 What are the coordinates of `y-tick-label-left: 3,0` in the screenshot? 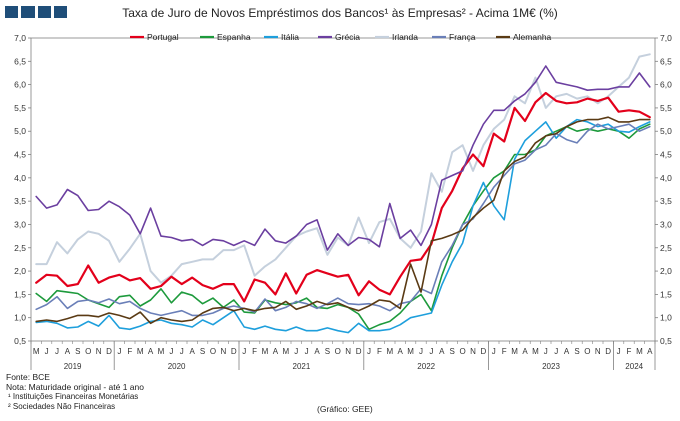 It's located at (20, 224).